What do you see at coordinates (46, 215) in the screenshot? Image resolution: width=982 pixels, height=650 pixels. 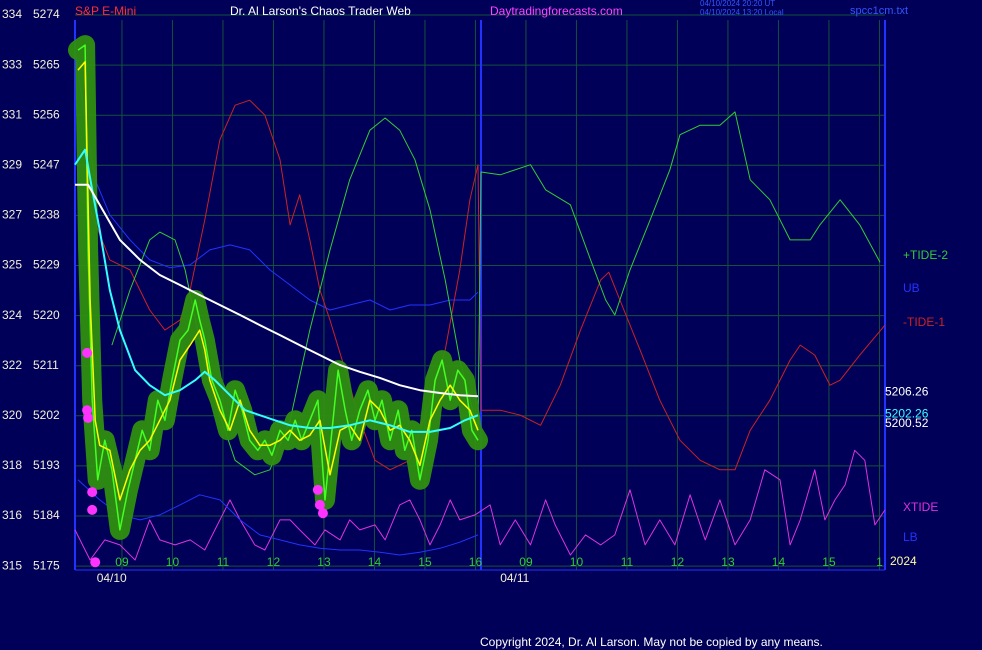 I see `y-tick-label: 5238` at bounding box center [46, 215].